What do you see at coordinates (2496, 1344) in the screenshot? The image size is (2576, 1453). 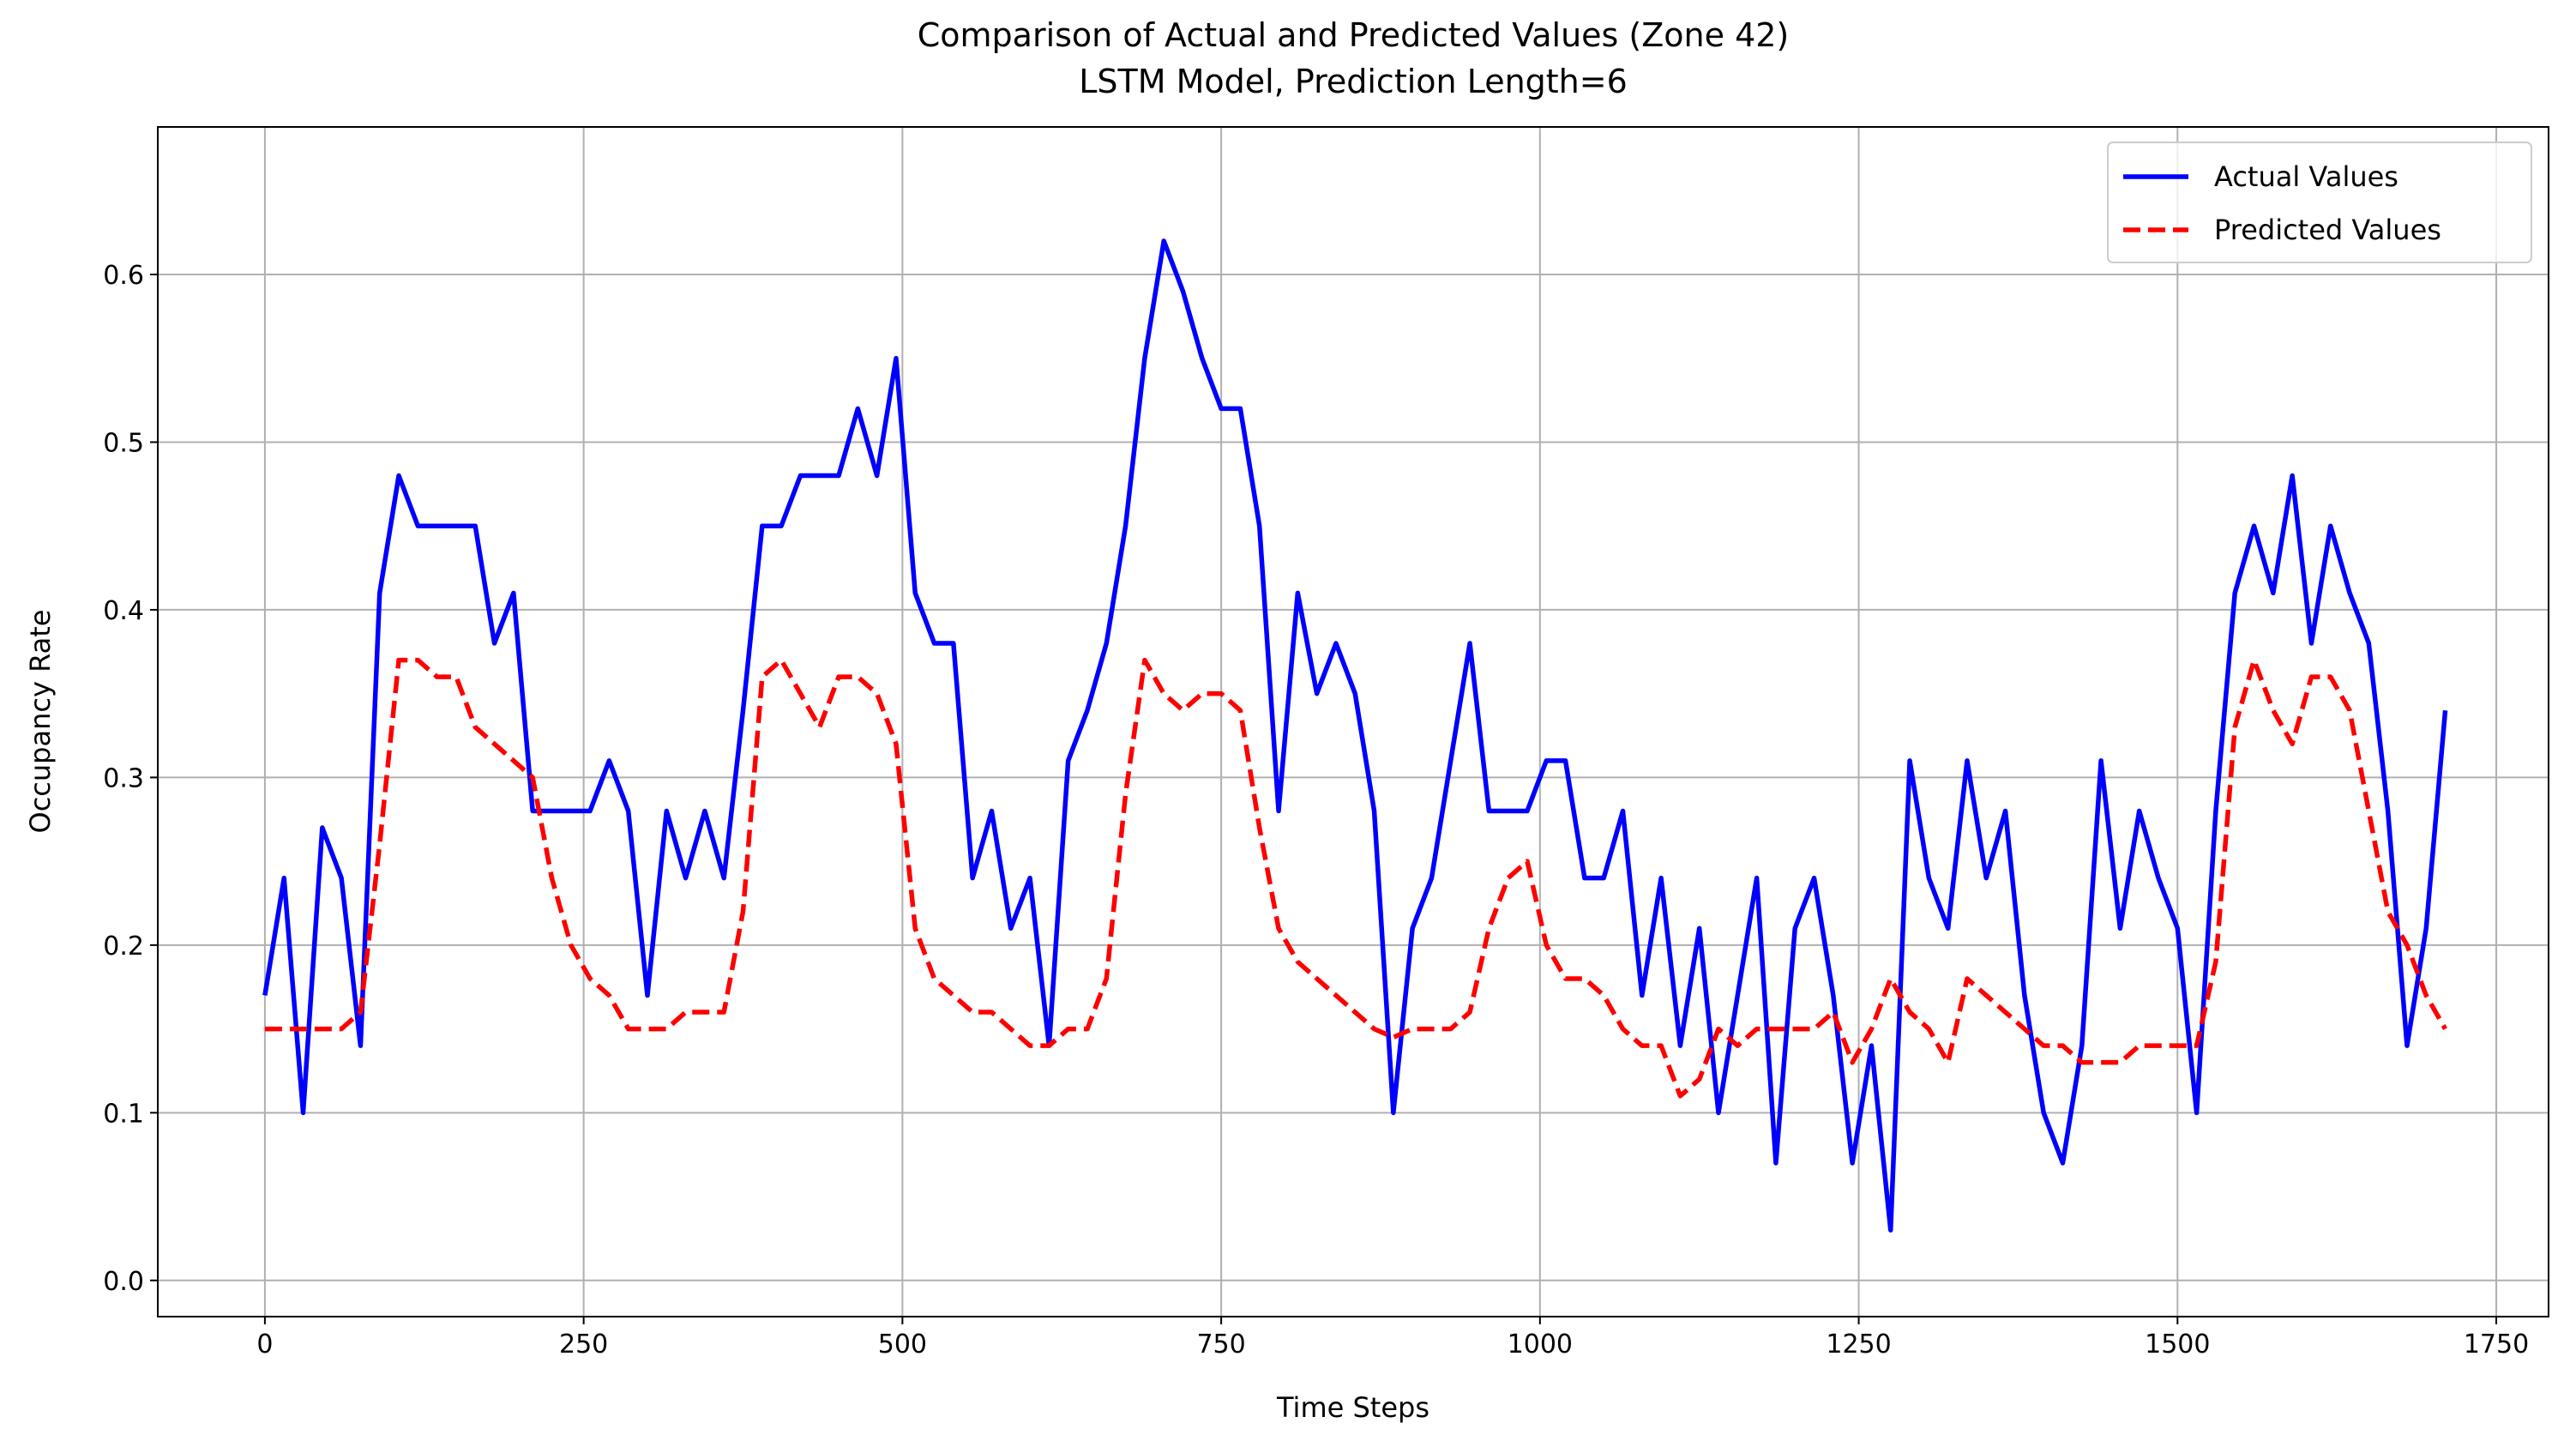 I see `x-tick-label: 1750` at bounding box center [2496, 1344].